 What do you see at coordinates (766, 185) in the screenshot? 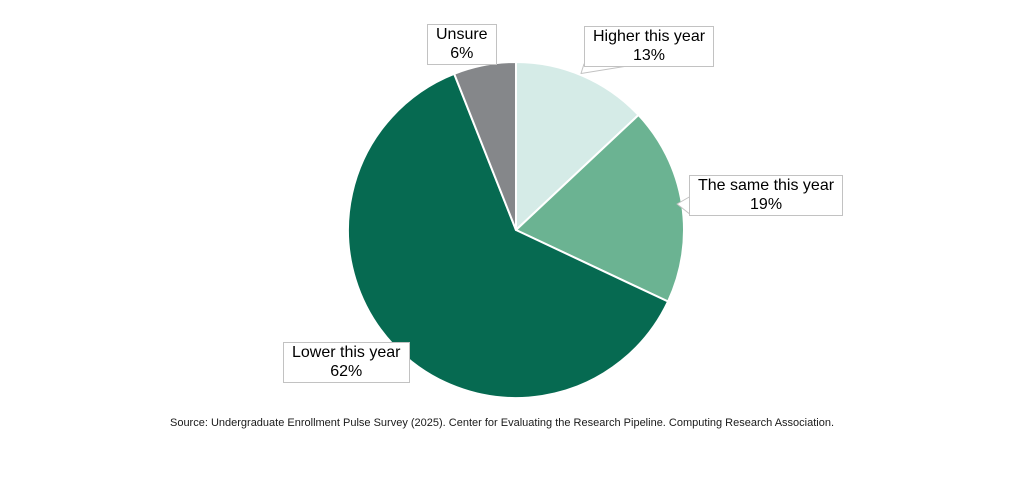
I see `callout-same-label: The same this year` at bounding box center [766, 185].